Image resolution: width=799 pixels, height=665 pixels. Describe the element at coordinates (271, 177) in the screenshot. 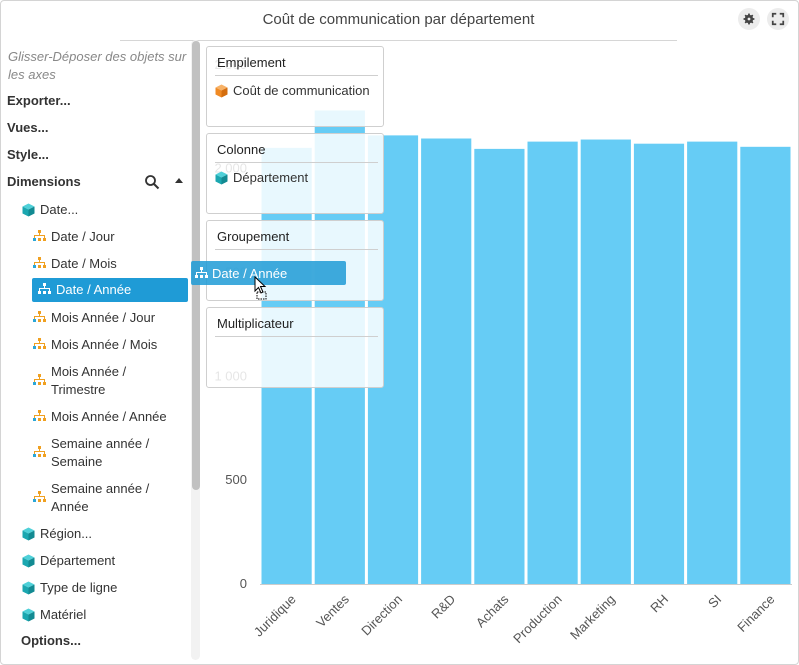

I see `zone-item-label: Département` at that location.